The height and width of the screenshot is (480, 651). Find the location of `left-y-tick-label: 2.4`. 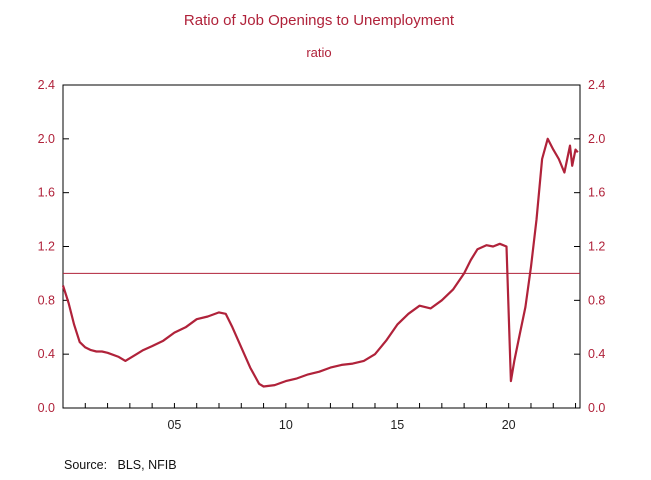

left-y-tick-label: 2.4 is located at coordinates (46, 85).